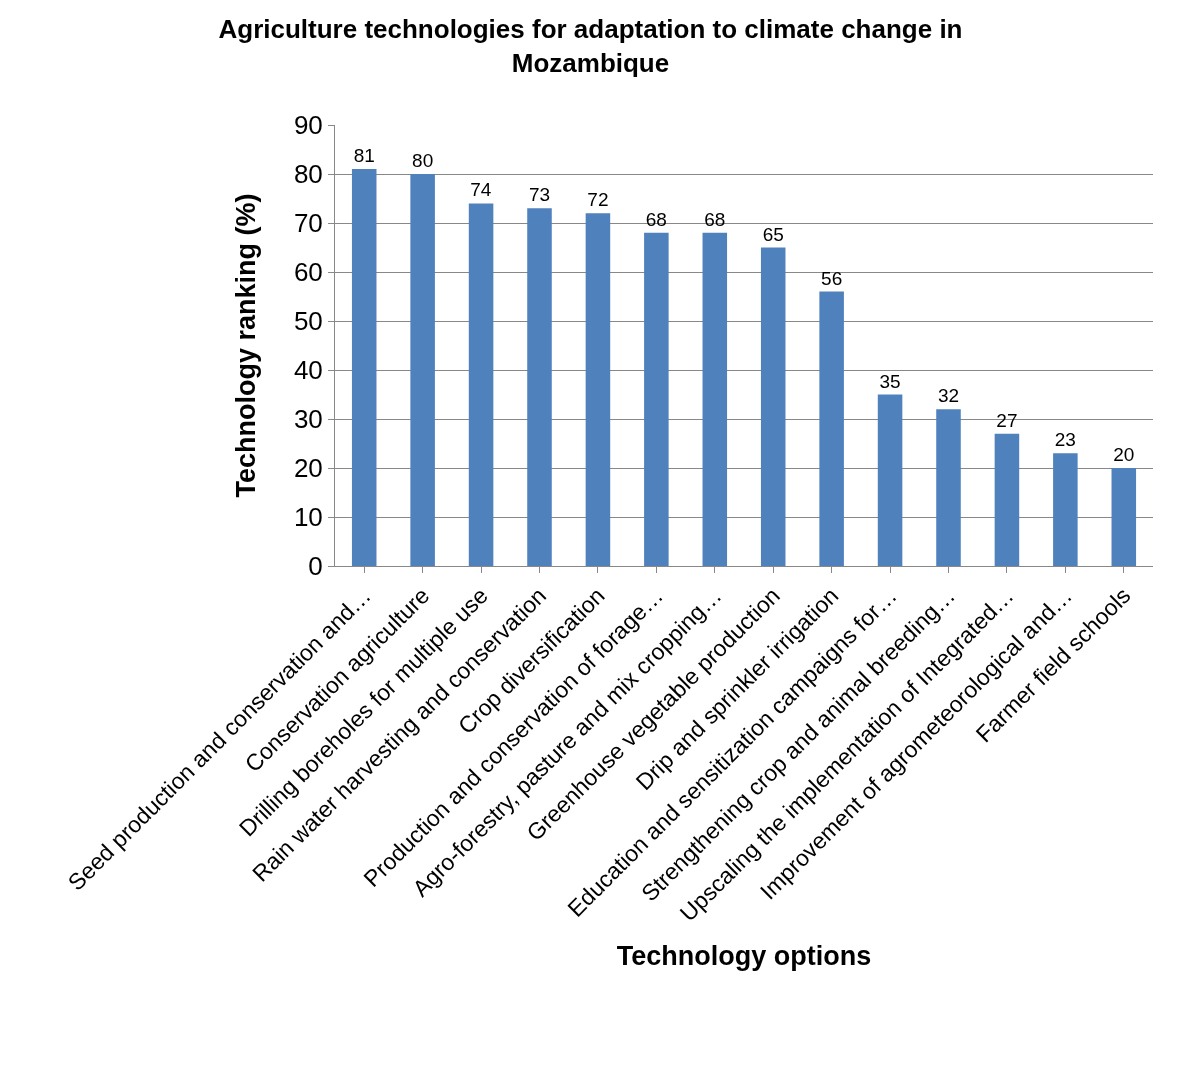 This screenshot has width=1181, height=1086. What do you see at coordinates (590, 46) in the screenshot?
I see `chart-title: Agriculture technologies for adaptation to climate change in Mozambique` at bounding box center [590, 46].